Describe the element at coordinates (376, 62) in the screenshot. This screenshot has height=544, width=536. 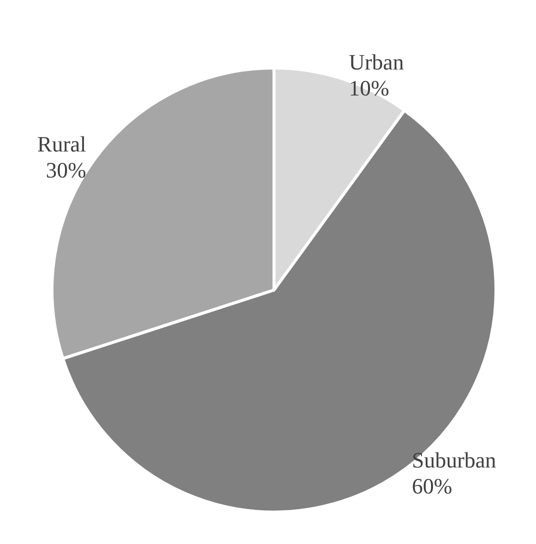
I see `slice-label: Urban` at that location.